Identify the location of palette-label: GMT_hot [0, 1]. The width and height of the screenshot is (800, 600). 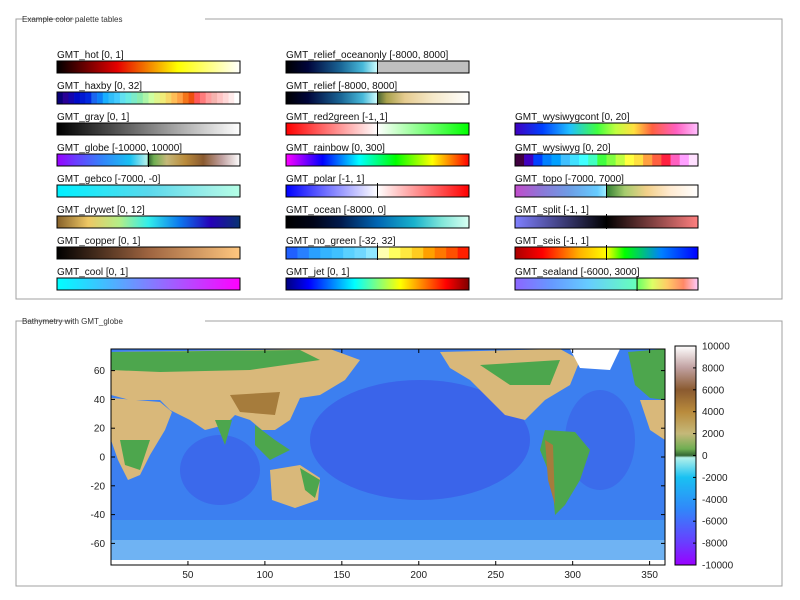
(90, 55).